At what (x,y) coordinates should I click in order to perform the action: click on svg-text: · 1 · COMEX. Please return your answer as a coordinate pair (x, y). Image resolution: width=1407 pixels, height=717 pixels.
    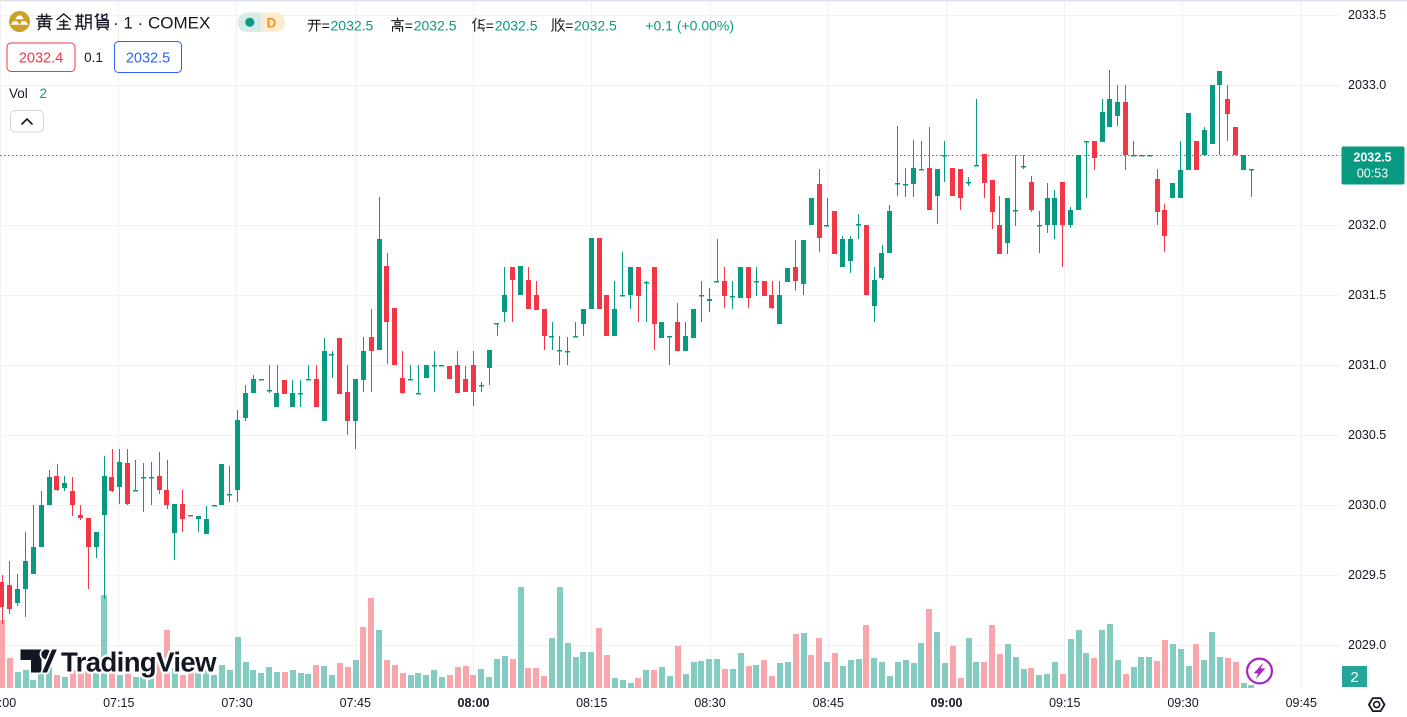
    Looking at the image, I should click on (161, 23).